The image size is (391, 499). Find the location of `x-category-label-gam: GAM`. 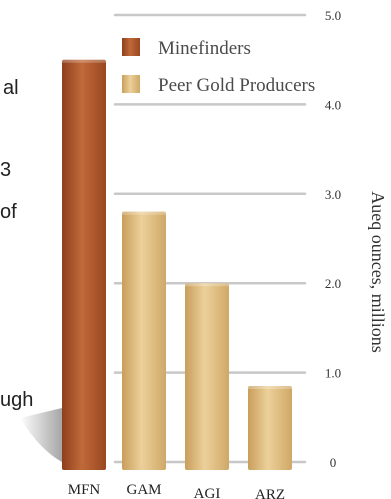

x-category-label-gam: GAM is located at coordinates (143, 490).